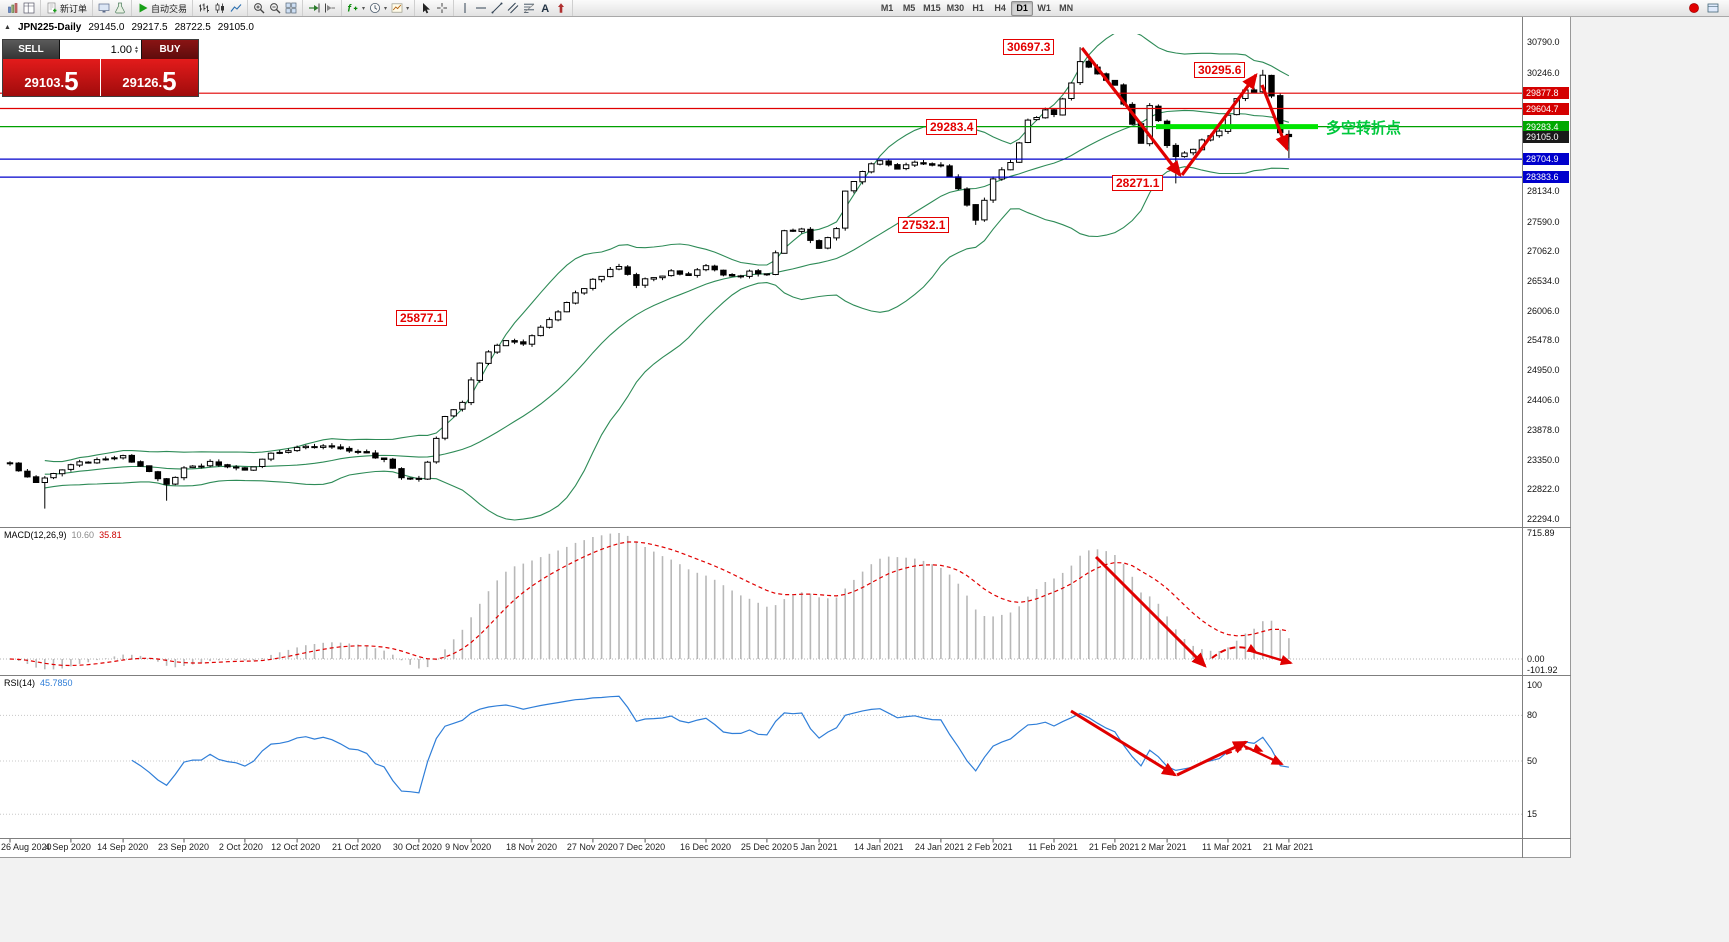 Image resolution: width=1729 pixels, height=942 pixels. What do you see at coordinates (1066, 7) in the screenshot?
I see `timeframe-mn-button: MN` at bounding box center [1066, 7].